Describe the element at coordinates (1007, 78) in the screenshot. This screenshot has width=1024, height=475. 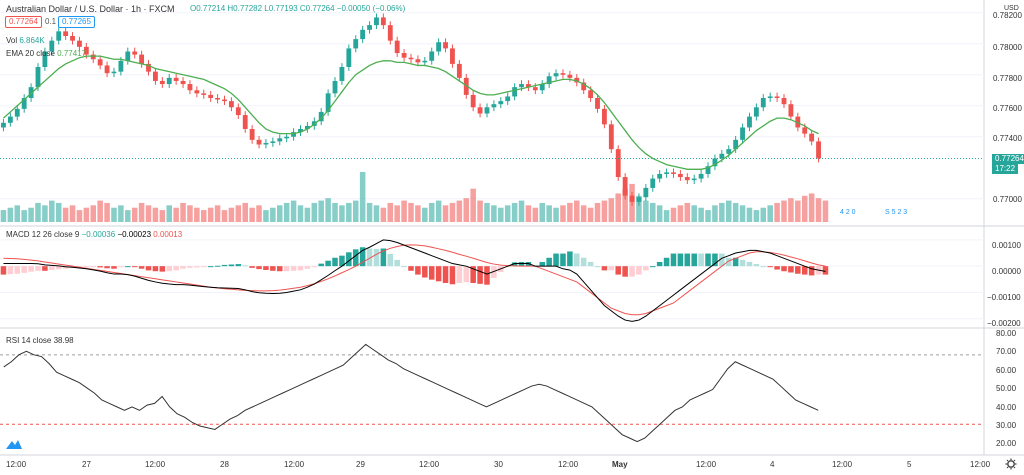
I see `price-tick: 0.77800` at that location.